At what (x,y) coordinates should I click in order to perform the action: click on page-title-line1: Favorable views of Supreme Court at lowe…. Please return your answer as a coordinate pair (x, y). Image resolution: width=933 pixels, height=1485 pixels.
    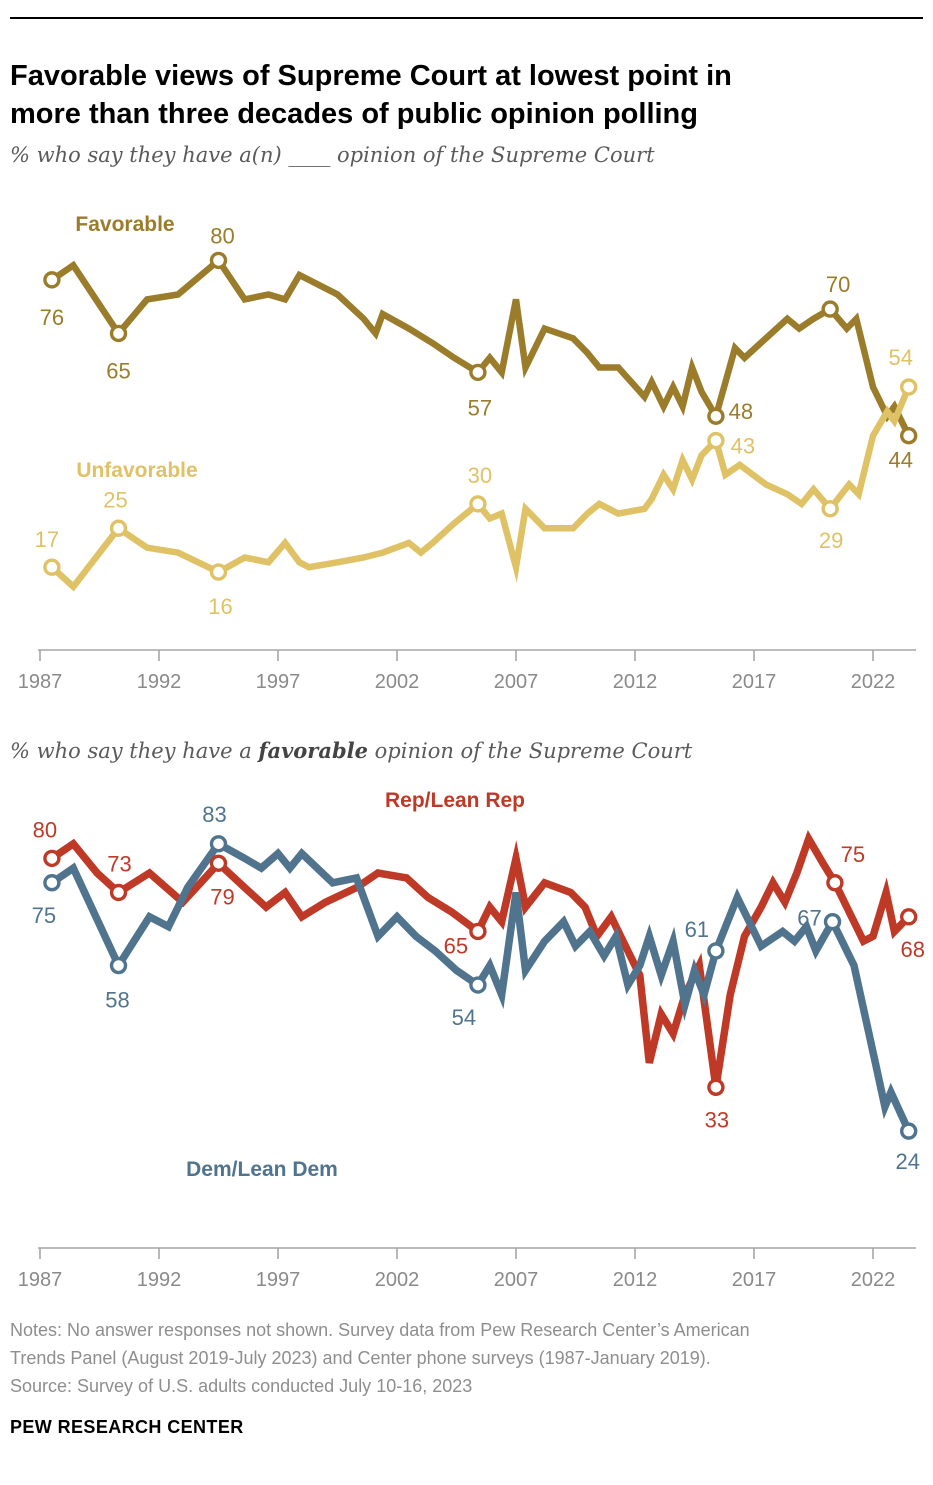
    Looking at the image, I should click on (371, 76).